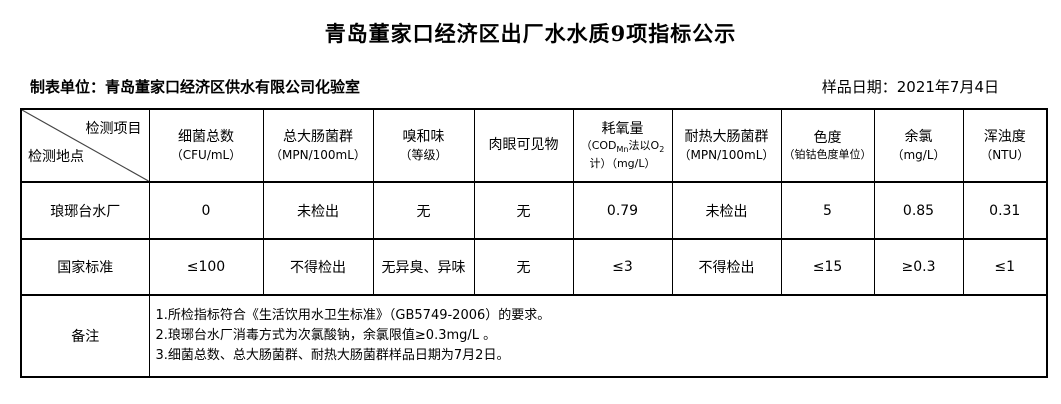 This screenshot has height=404, width=1061. I want to click on row-label: 琅琊台水厂, so click(85, 210).